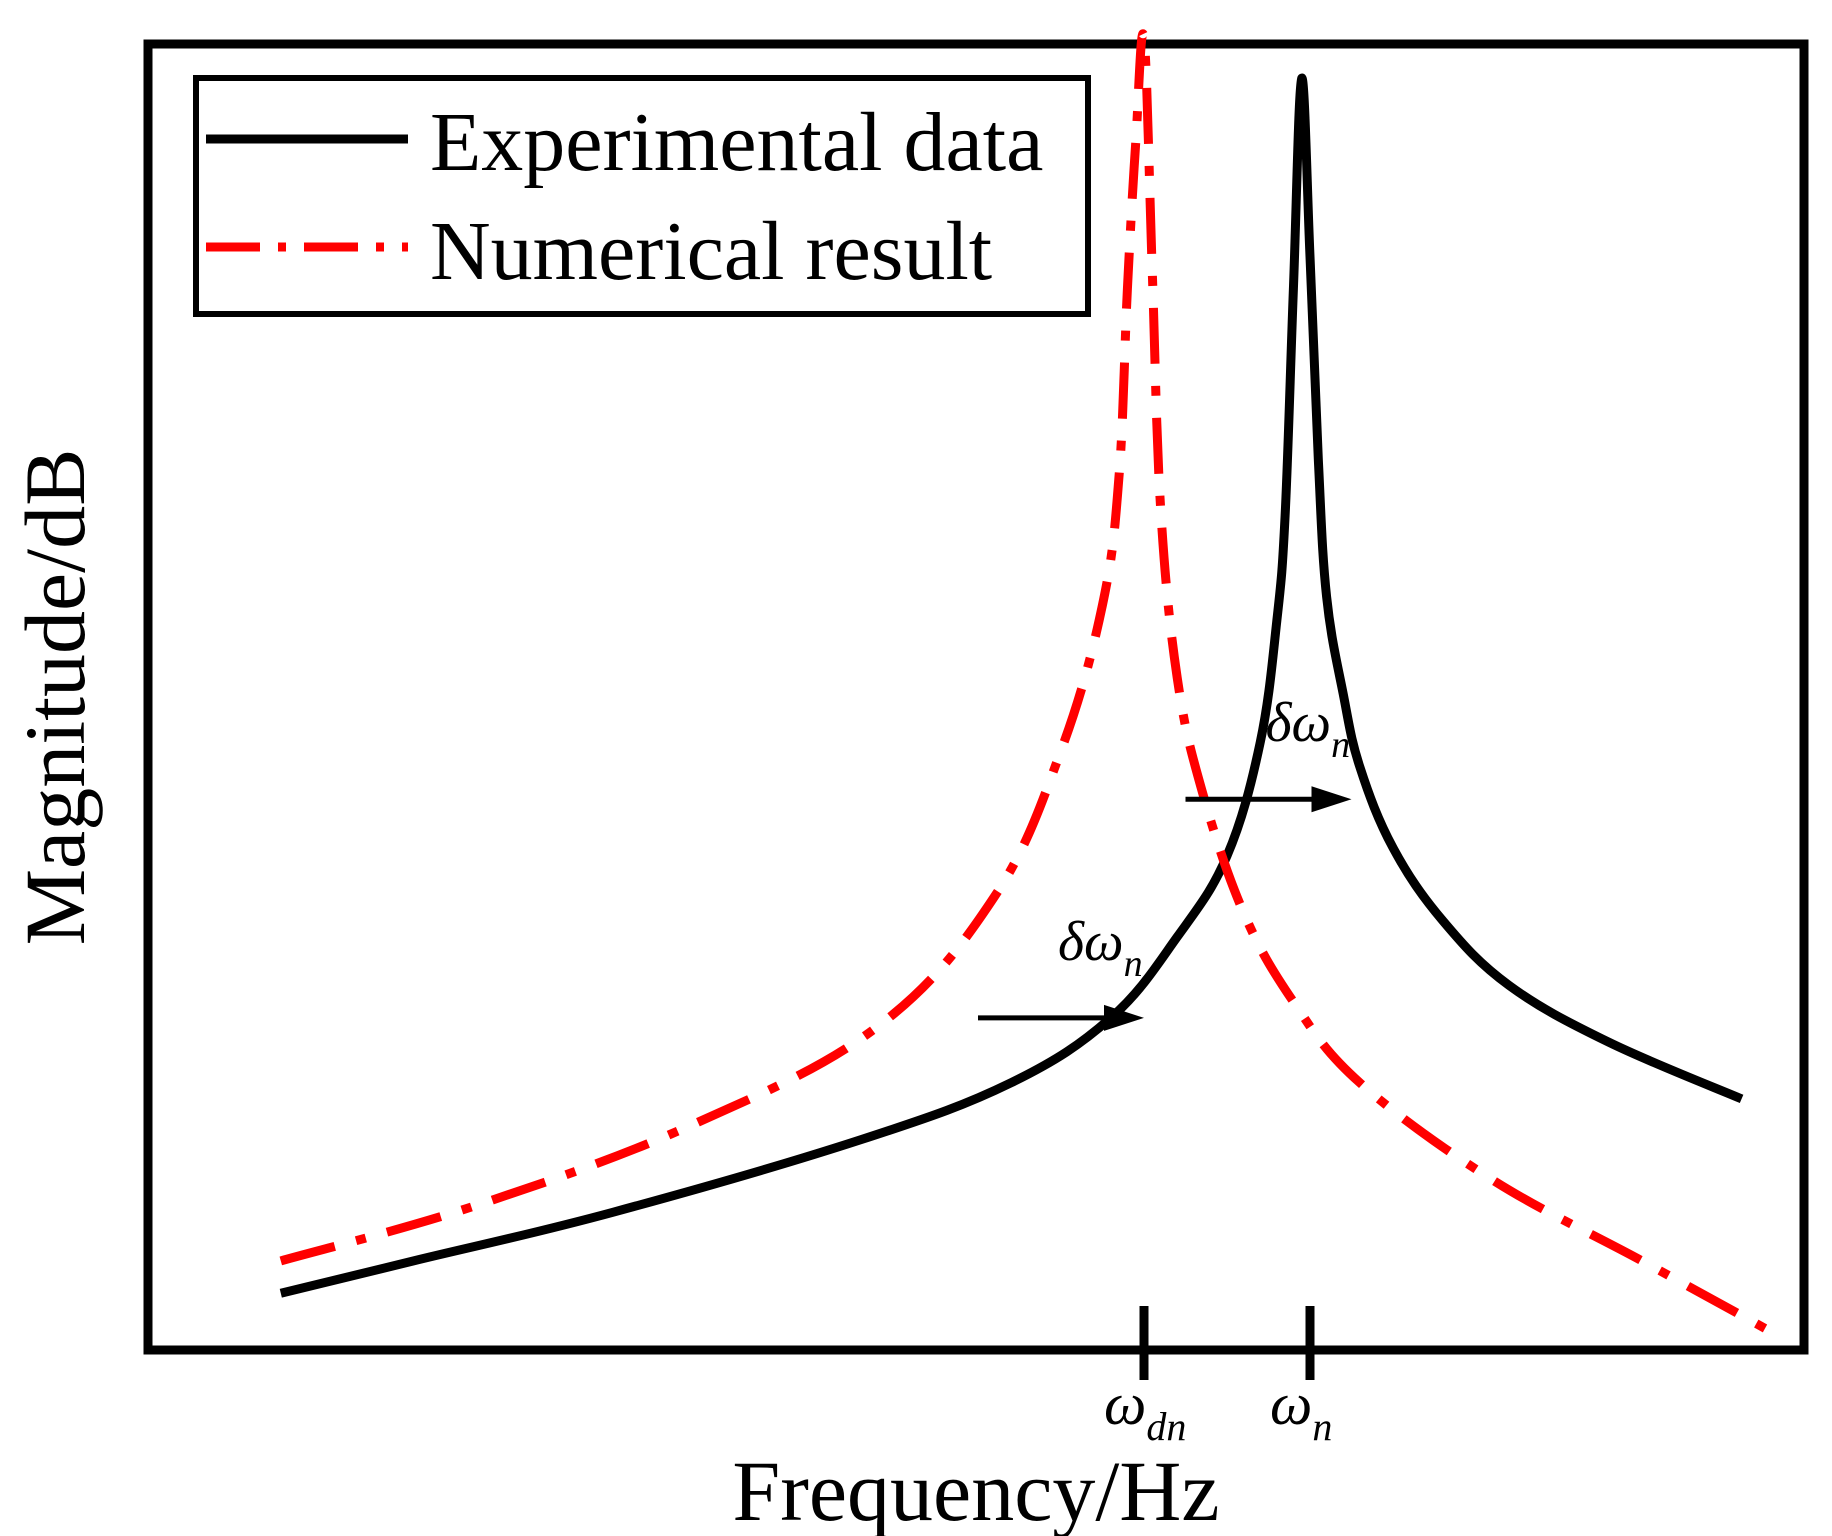 The width and height of the screenshot is (1832, 1536). I want to click on legend-label-experimental: Experimental data, so click(736, 142).